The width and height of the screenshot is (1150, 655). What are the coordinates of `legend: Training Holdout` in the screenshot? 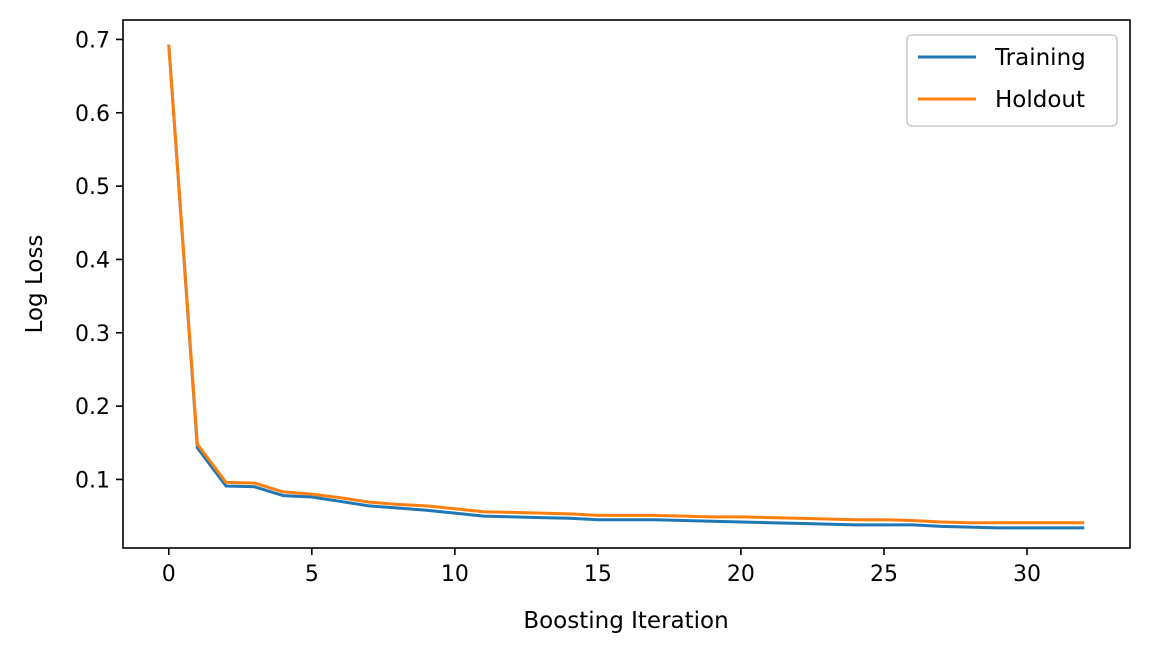 It's located at (1012, 80).